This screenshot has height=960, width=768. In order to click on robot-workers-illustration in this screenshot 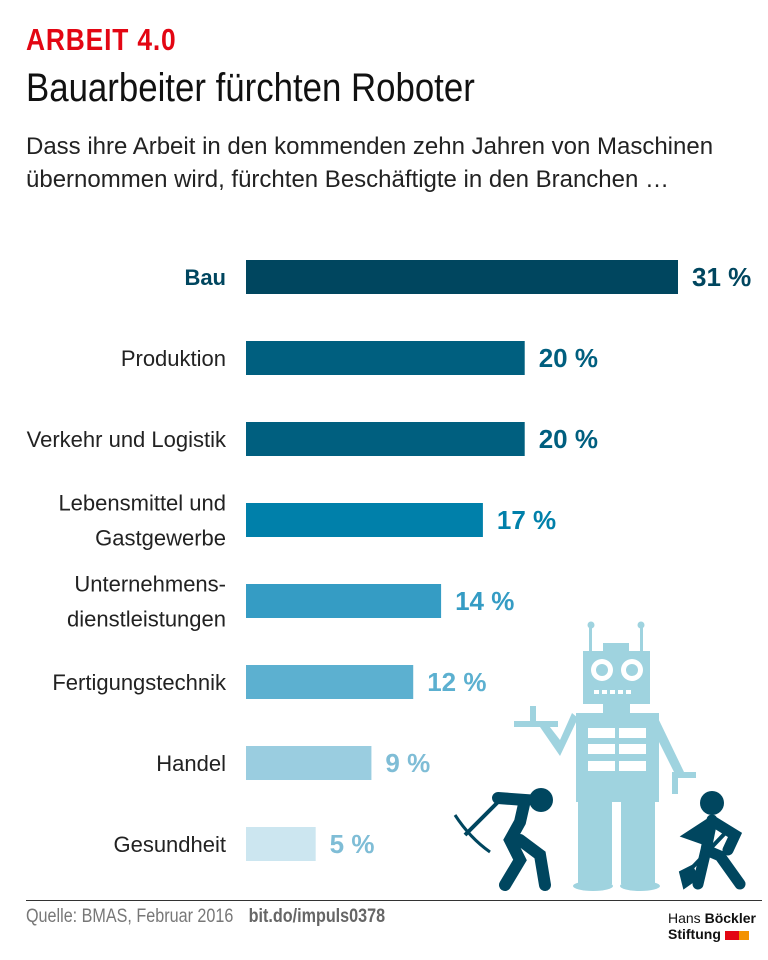, I will do `click(599, 756)`.